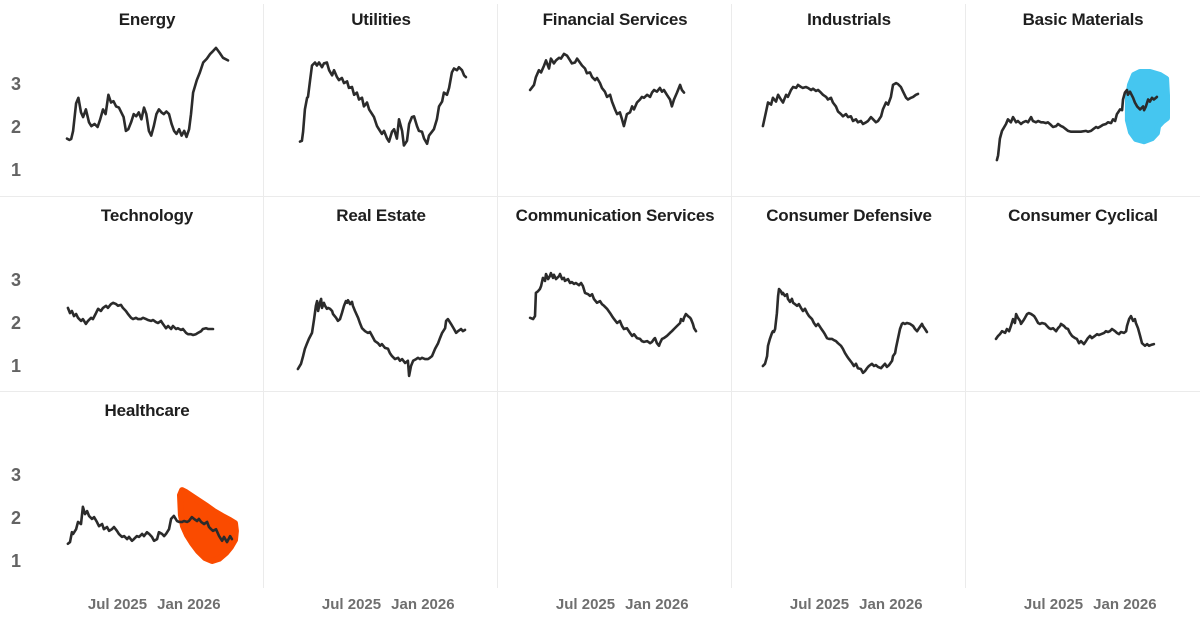  Describe the element at coordinates (615, 215) in the screenshot. I see `panel-title: Communication Services` at that location.